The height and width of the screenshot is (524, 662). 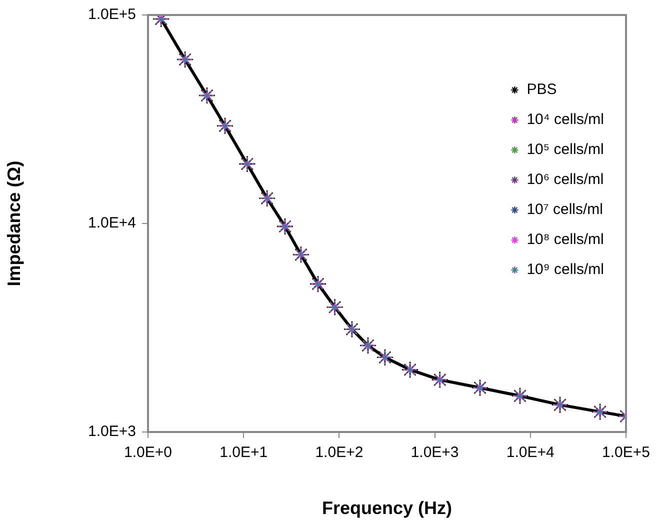 What do you see at coordinates (626, 453) in the screenshot?
I see `x-tick-label: 1.0E+5` at bounding box center [626, 453].